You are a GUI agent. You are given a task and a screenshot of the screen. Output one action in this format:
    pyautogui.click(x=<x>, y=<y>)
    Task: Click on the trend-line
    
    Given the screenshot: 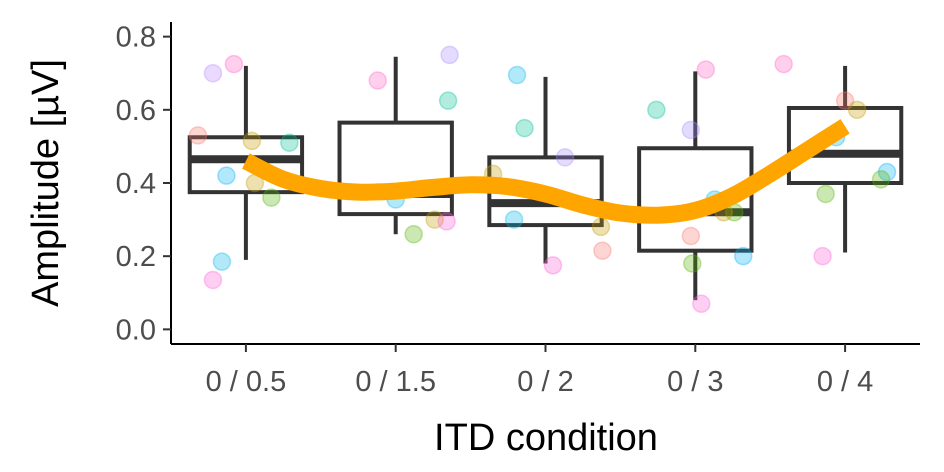 What is the action you would take?
    pyautogui.click(x=546, y=171)
    